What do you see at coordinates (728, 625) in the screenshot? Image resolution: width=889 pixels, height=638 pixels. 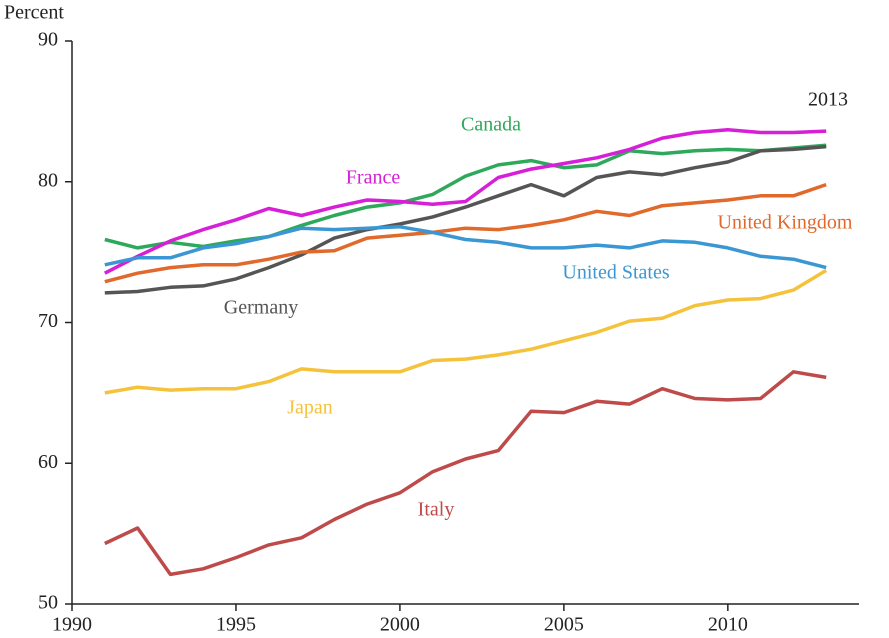 I see `x-tick-label: 2010` at bounding box center [728, 625].